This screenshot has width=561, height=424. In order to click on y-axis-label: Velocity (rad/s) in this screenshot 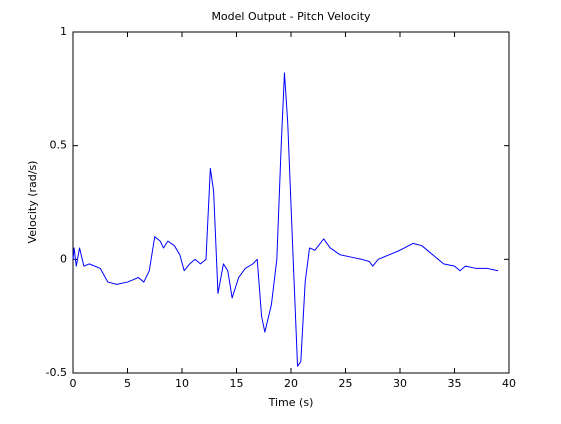, I will do `click(32, 202)`.